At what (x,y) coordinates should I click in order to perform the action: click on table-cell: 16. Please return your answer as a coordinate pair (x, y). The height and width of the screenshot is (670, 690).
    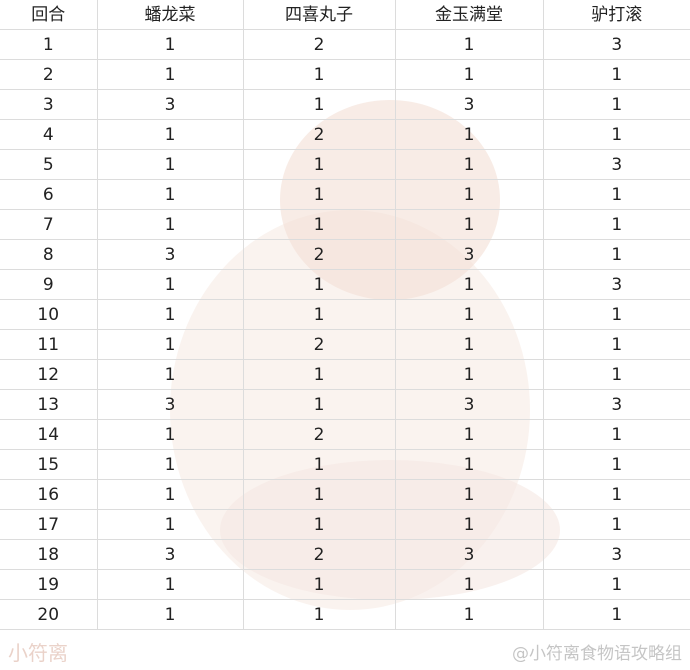
    Looking at the image, I should click on (49, 494).